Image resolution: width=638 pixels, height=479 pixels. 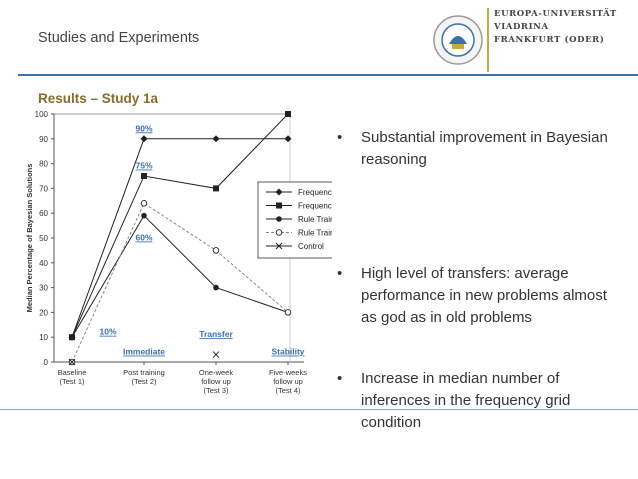 What do you see at coordinates (216, 334) in the screenshot?
I see `chart-annotation: Transfer` at bounding box center [216, 334].